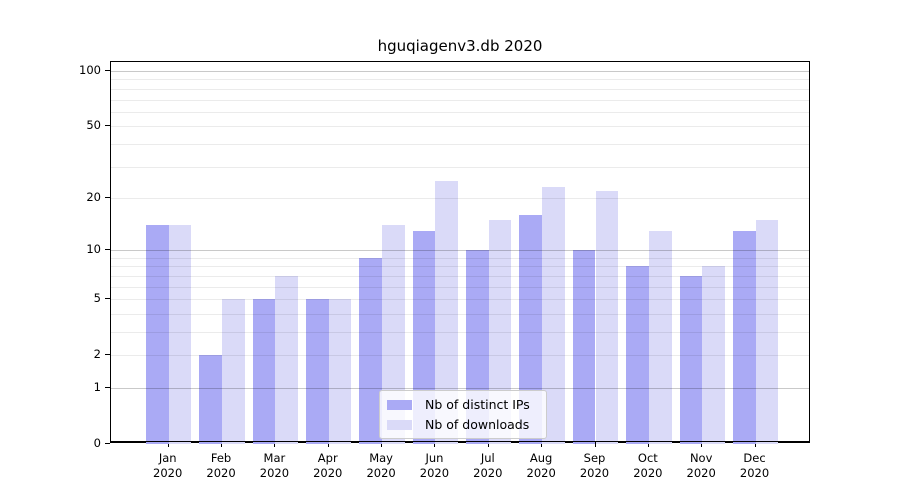 The width and height of the screenshot is (900, 500). What do you see at coordinates (264, 371) in the screenshot?
I see `bar-distinct-ips-mar` at bounding box center [264, 371].